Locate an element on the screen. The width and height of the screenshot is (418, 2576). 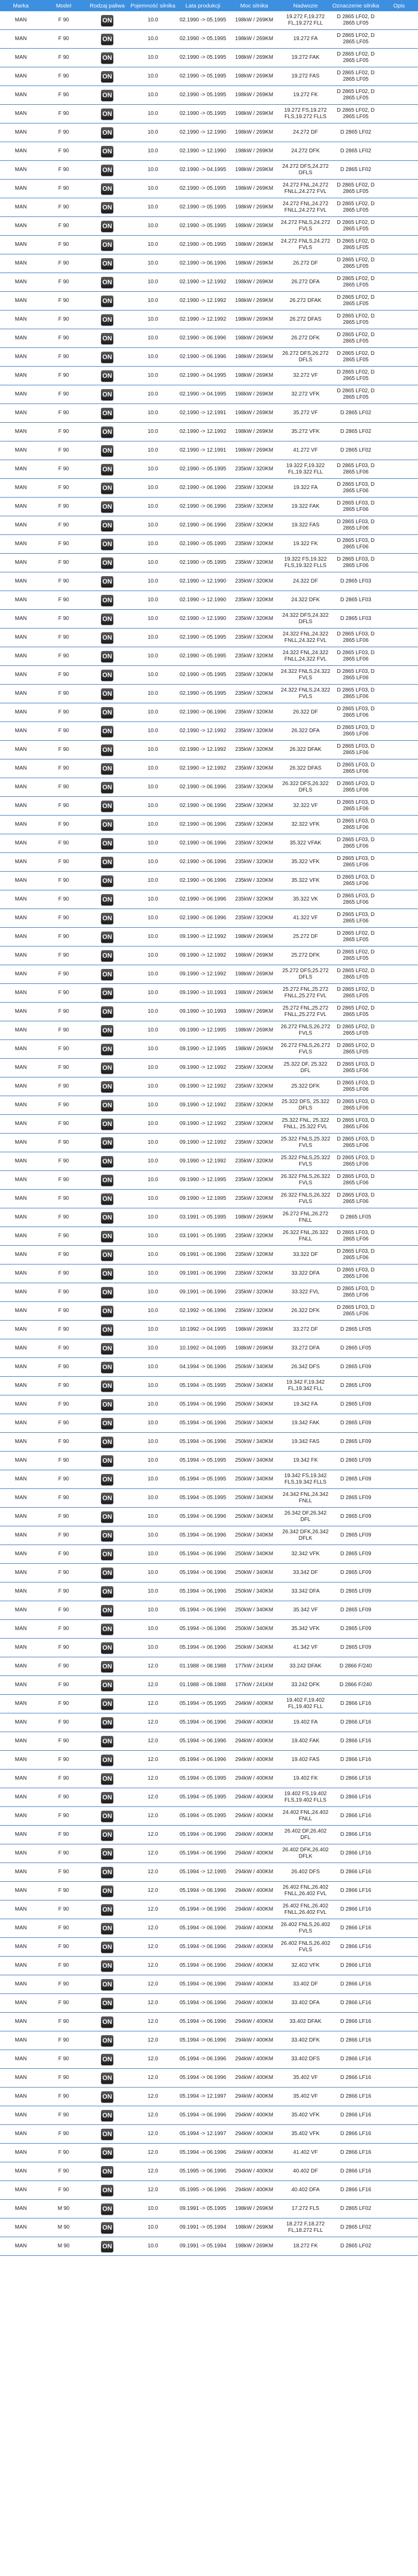
cell-production-years: 09.1991 -> 06.1996 is located at coordinates (203, 1292).